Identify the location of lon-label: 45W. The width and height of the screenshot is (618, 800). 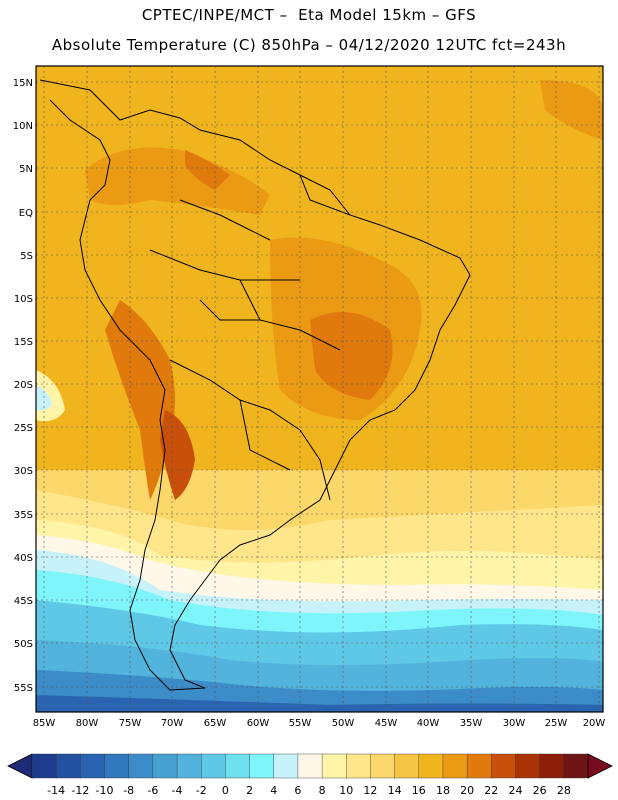
(386, 723).